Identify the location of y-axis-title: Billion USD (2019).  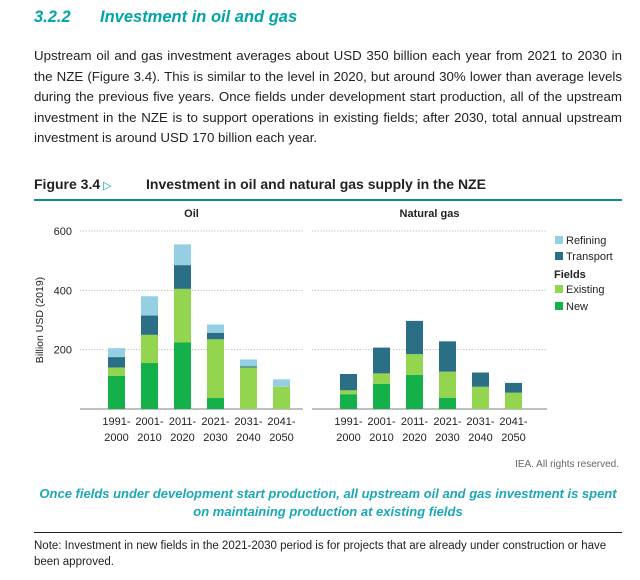
(40, 320).